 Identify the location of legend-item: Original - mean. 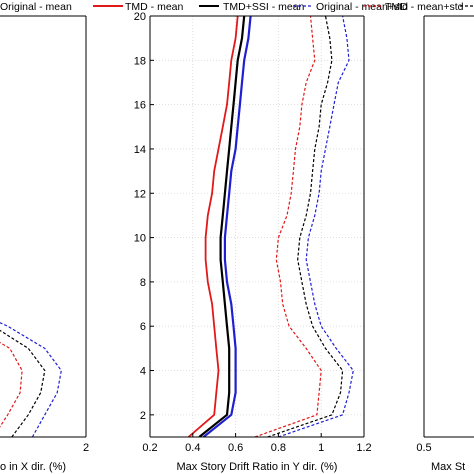
(36, 7).